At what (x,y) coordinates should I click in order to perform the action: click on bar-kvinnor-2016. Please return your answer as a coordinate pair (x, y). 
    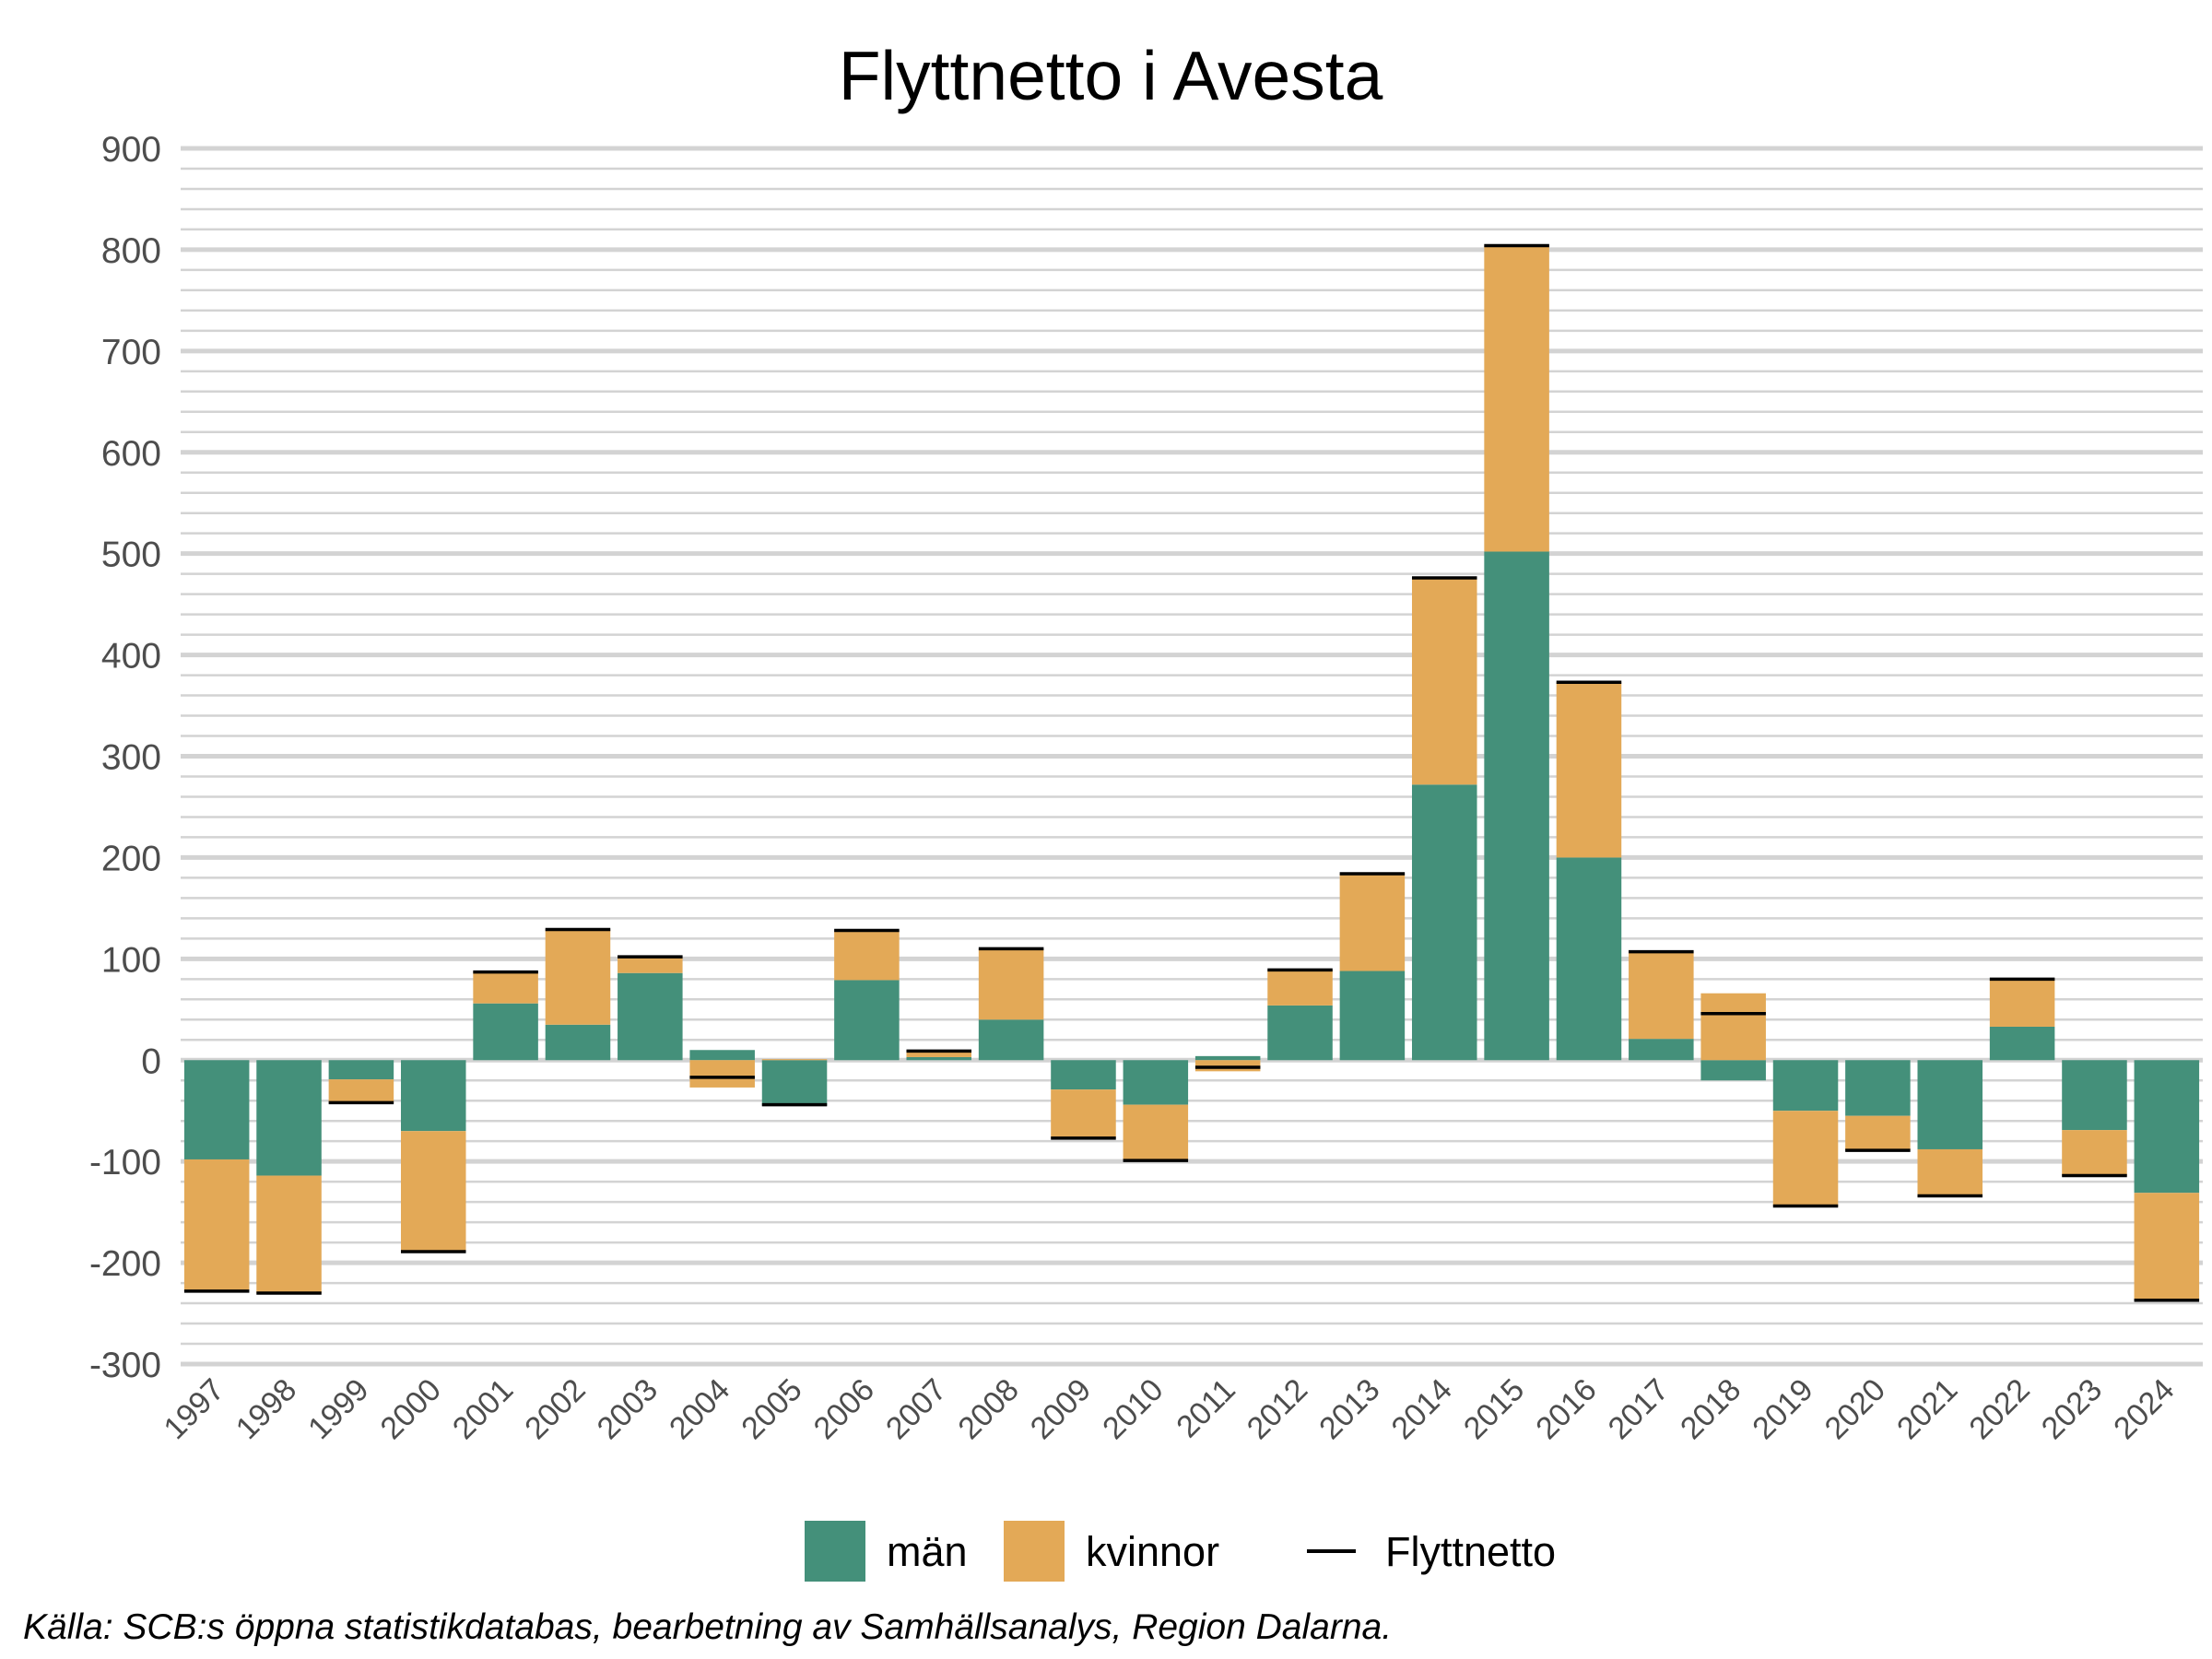
    Looking at the image, I should click on (1589, 770).